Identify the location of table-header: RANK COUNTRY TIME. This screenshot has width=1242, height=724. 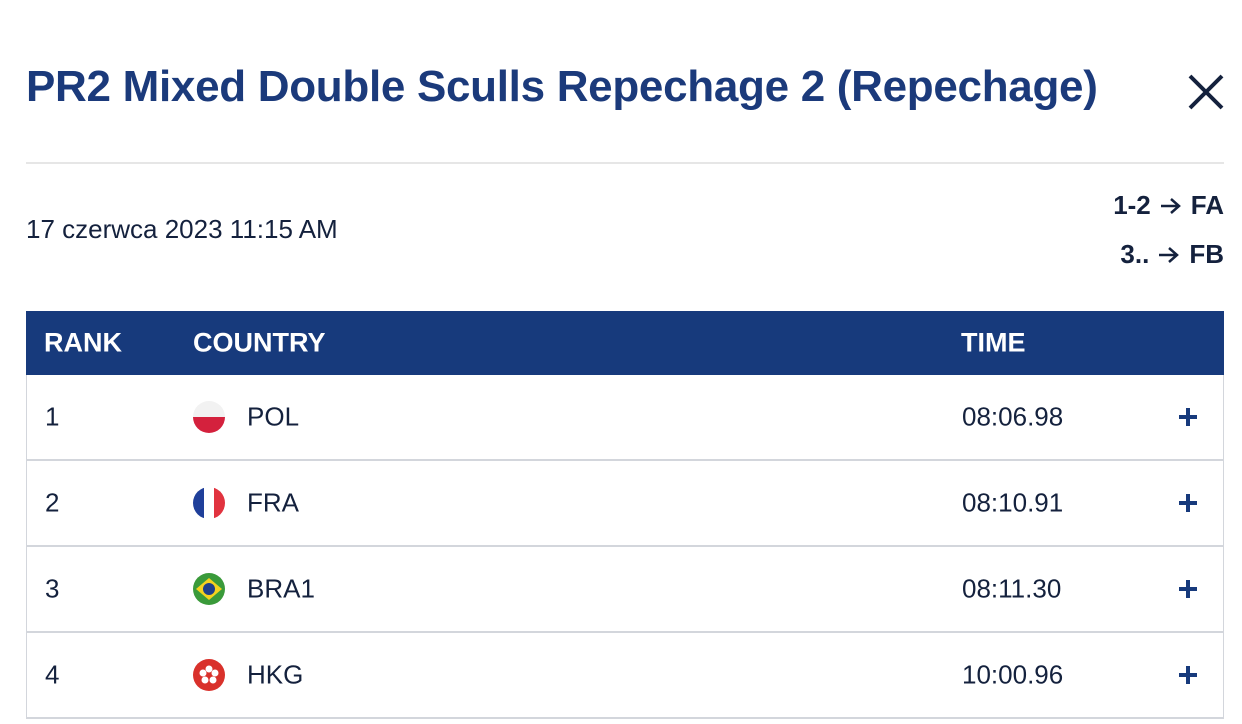
(625, 343).